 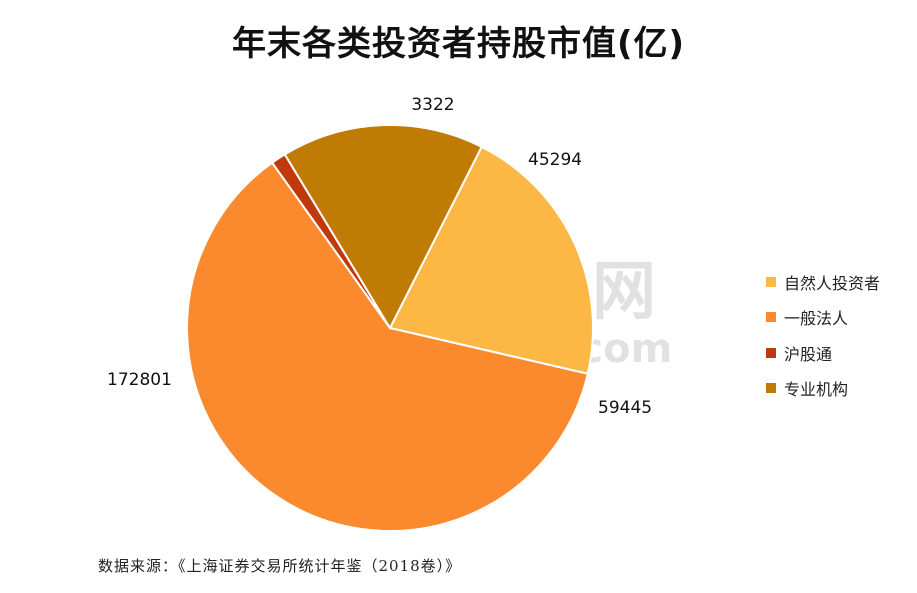 I want to click on legend-item: 自然人投资者, so click(x=823, y=282).